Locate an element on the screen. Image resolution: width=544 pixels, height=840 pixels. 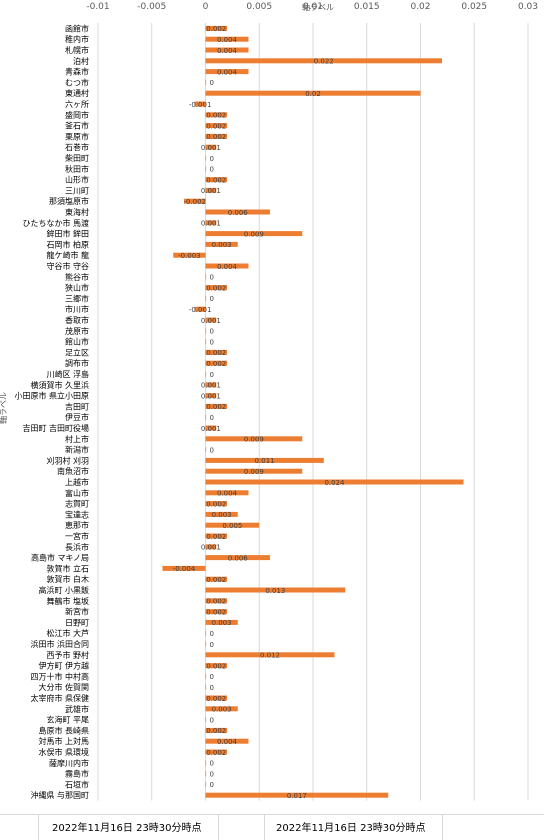
category-label: 稚内市 is located at coordinates (77, 39).